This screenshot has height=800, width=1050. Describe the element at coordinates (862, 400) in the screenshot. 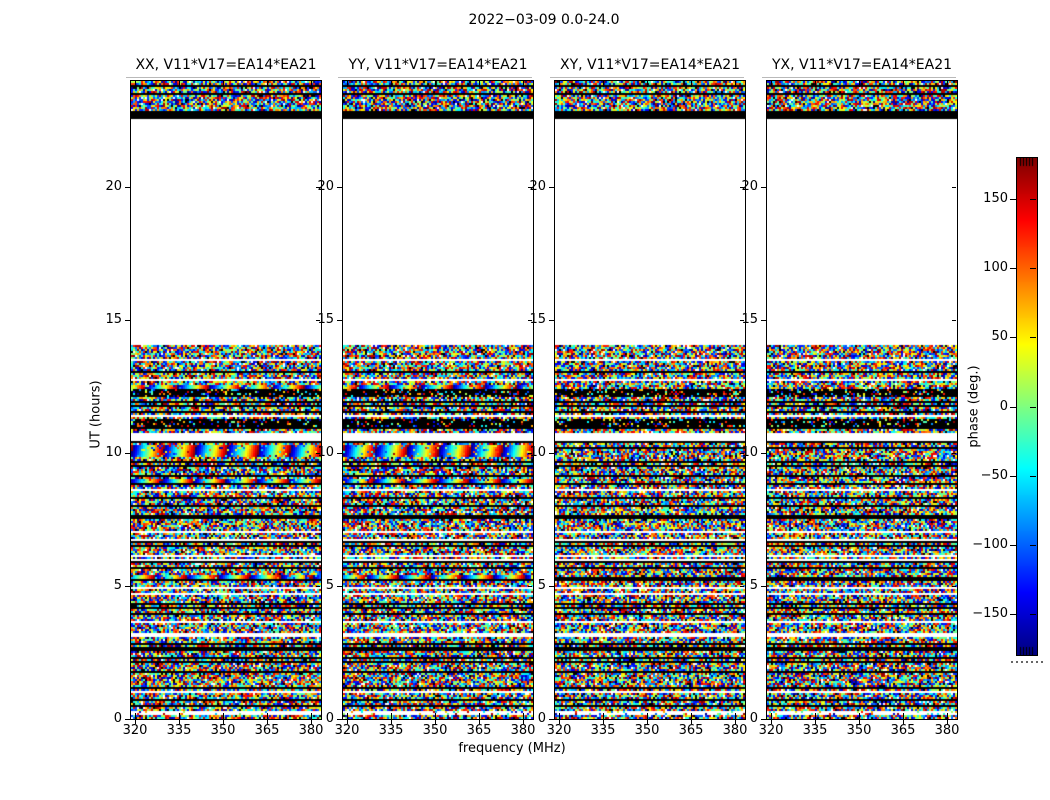

I see `heatmap-canvas-yx` at that location.